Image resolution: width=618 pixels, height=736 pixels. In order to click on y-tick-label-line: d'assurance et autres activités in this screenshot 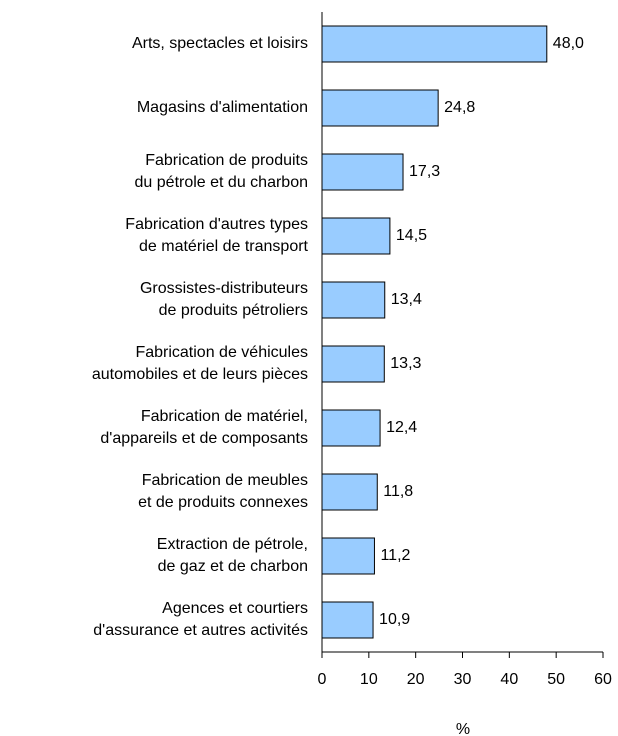, I will do `click(200, 630)`.